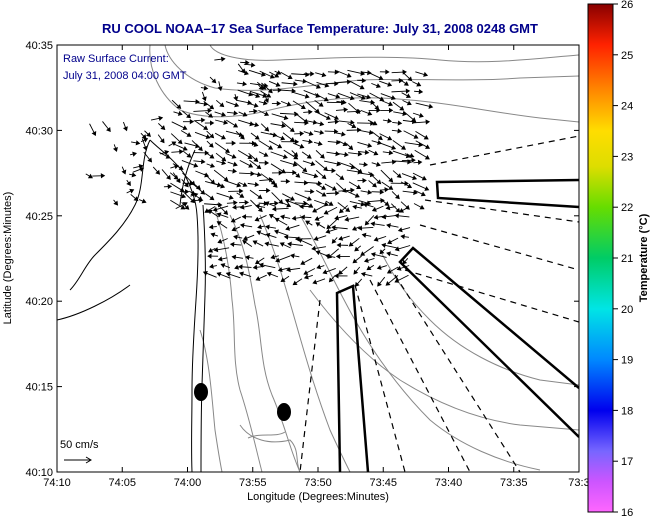 The height and width of the screenshot is (518, 651). Describe the element at coordinates (39, 388) in the screenshot. I see `y-tick-label: 40:15` at that location.